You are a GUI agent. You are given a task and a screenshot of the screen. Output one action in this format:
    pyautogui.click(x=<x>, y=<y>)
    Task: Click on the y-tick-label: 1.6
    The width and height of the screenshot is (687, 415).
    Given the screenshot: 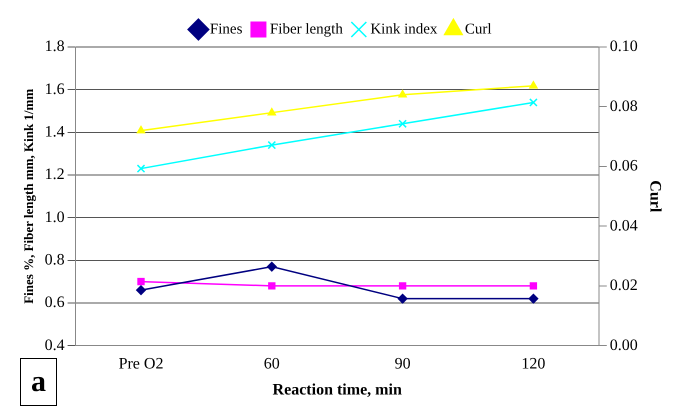 What is the action you would take?
    pyautogui.click(x=54, y=89)
    